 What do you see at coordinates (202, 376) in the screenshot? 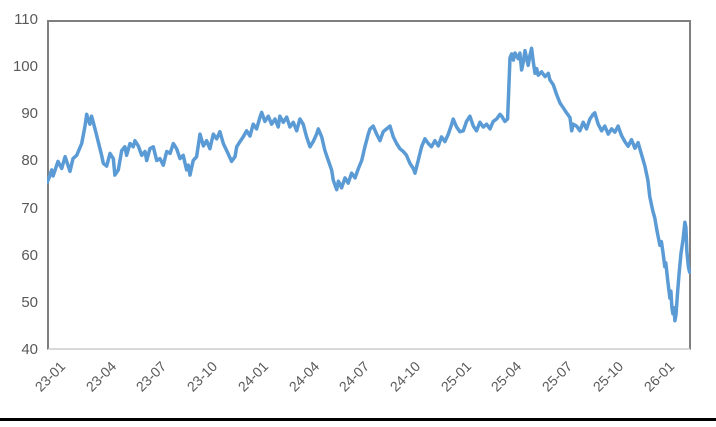
I see `x-tick-label: 23-10` at bounding box center [202, 376].